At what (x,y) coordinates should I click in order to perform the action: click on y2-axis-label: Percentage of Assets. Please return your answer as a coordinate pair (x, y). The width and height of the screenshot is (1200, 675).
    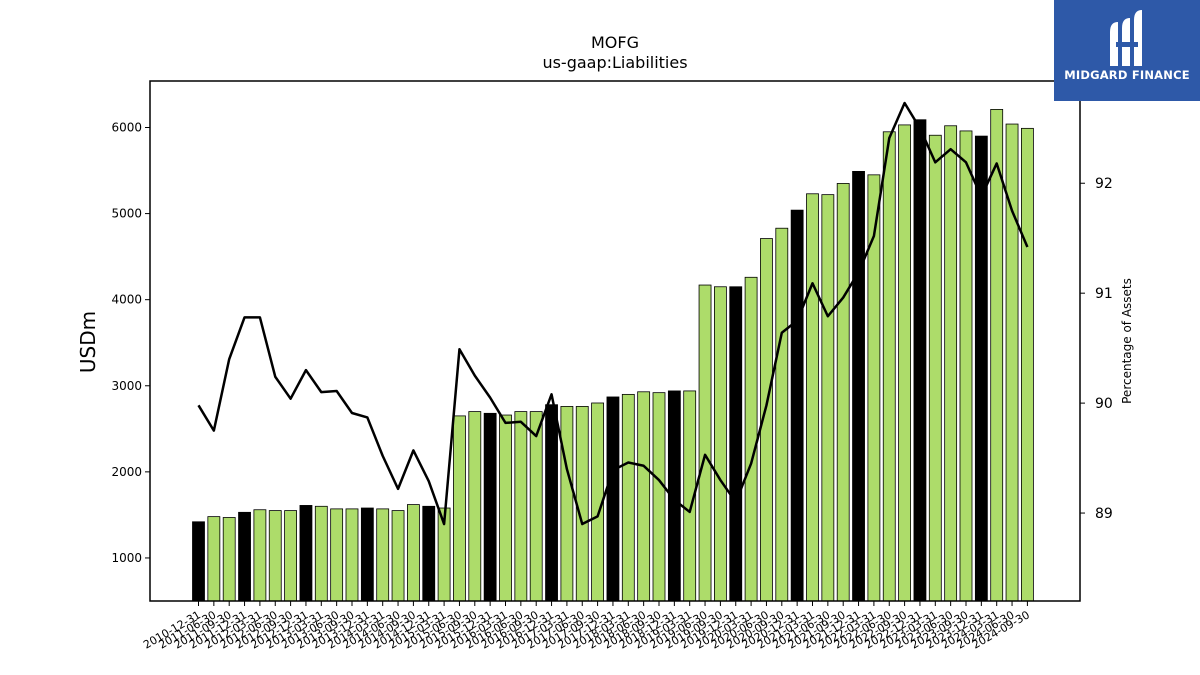
    Looking at the image, I should click on (1127, 341).